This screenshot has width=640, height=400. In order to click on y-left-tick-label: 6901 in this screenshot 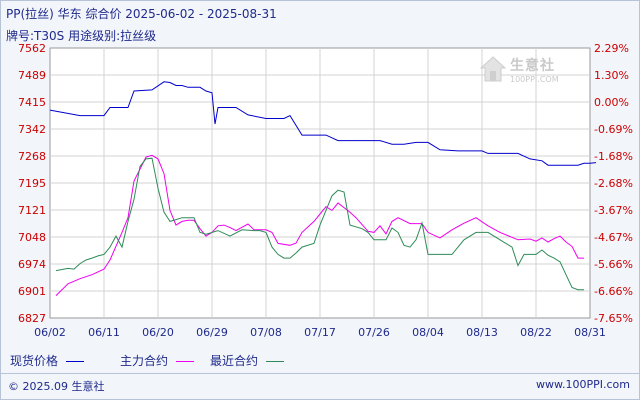, I will do `click(32, 291)`.